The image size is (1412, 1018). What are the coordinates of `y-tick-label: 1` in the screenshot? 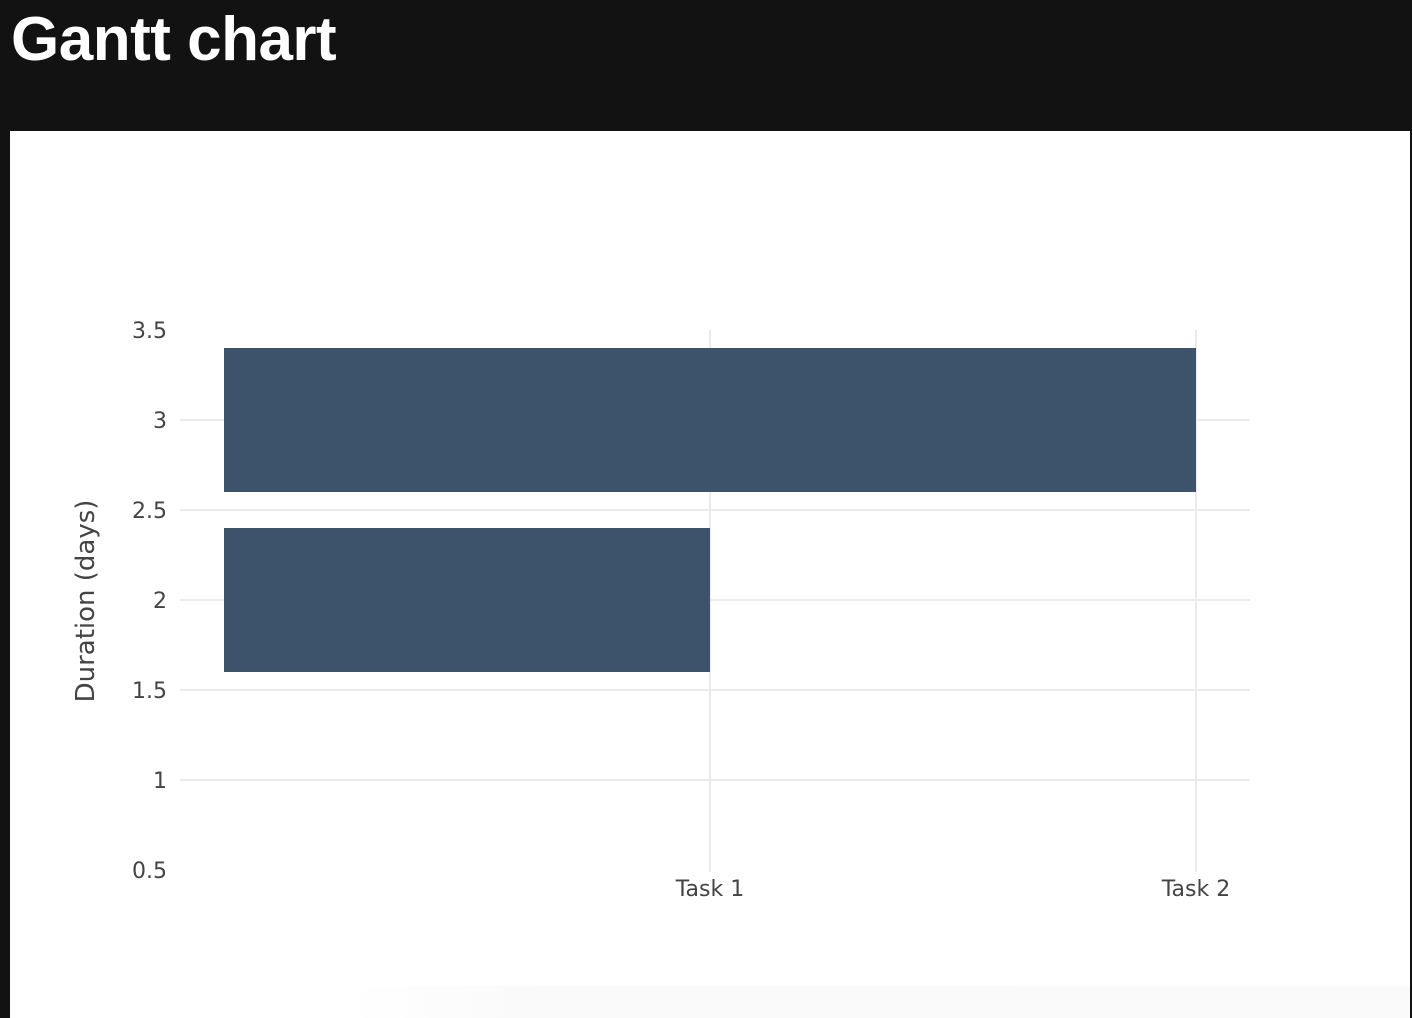 It's located at (160, 781).